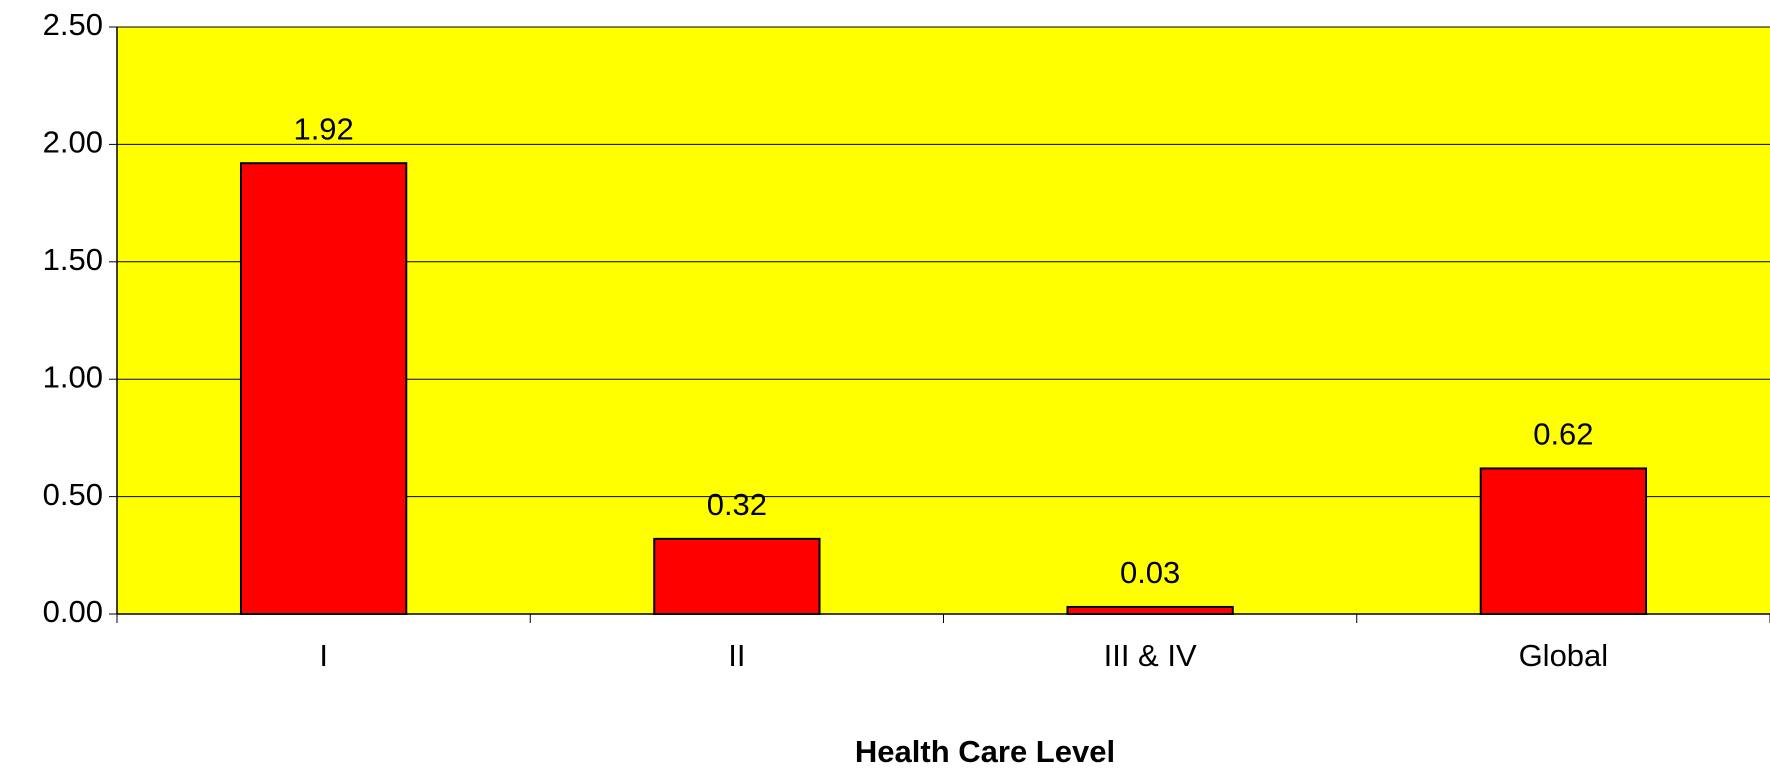 Image resolution: width=1770 pixels, height=772 pixels. What do you see at coordinates (1150, 572) in the screenshot?
I see `data-label: 0.03` at bounding box center [1150, 572].